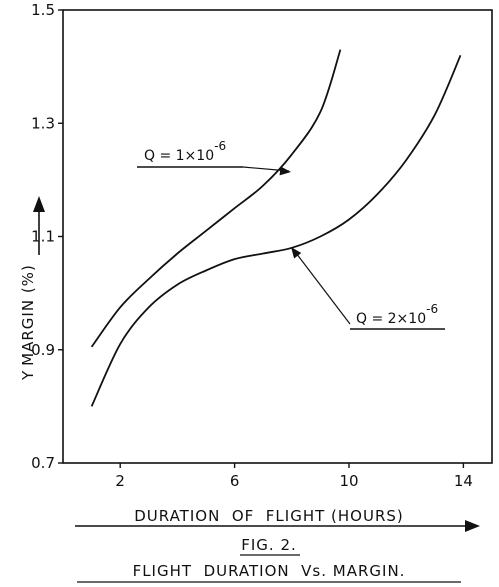 The image size is (499, 587). Describe the element at coordinates (220, 146) in the screenshot. I see `annotation-q1-exp: -6` at that location.